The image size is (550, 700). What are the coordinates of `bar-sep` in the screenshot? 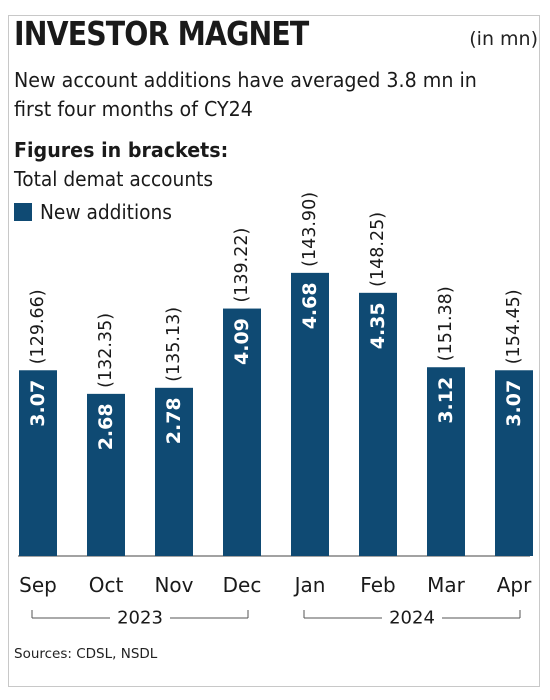 It's located at (38, 463).